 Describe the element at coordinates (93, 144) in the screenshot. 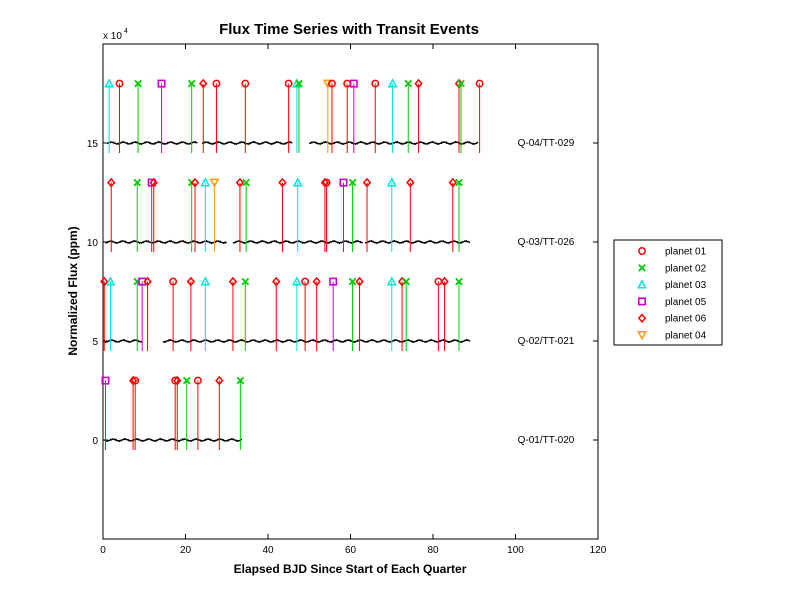

I see `y-tick-label: 15` at that location.